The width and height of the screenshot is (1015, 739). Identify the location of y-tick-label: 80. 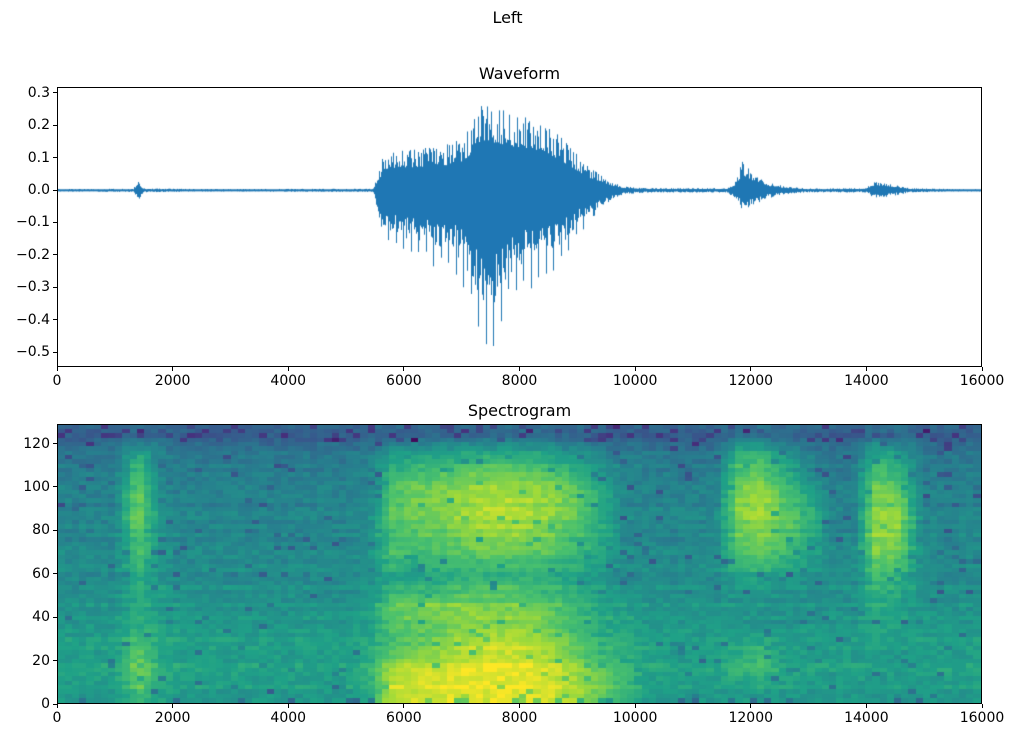
(41, 530).